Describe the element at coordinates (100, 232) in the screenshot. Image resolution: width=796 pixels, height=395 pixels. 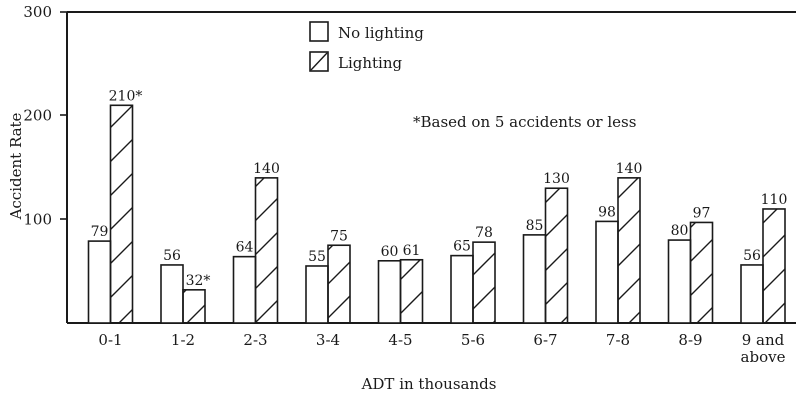
I see `data-label-no-lighting: 79` at that location.